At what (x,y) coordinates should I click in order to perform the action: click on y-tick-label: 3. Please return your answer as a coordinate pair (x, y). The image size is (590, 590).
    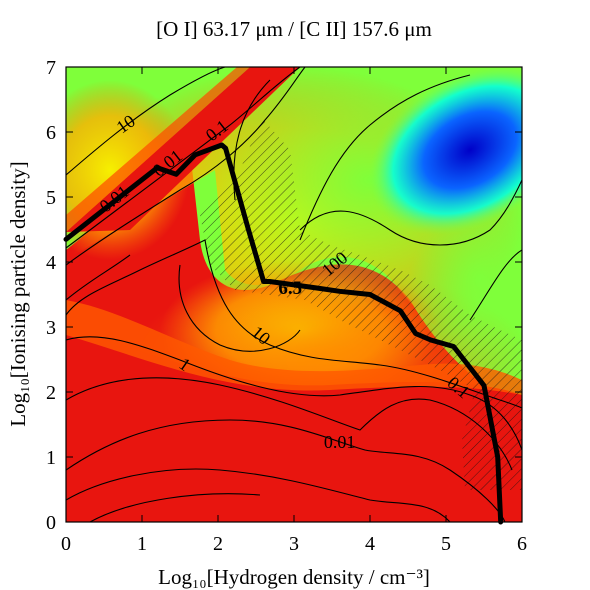
    Looking at the image, I should click on (51, 328).